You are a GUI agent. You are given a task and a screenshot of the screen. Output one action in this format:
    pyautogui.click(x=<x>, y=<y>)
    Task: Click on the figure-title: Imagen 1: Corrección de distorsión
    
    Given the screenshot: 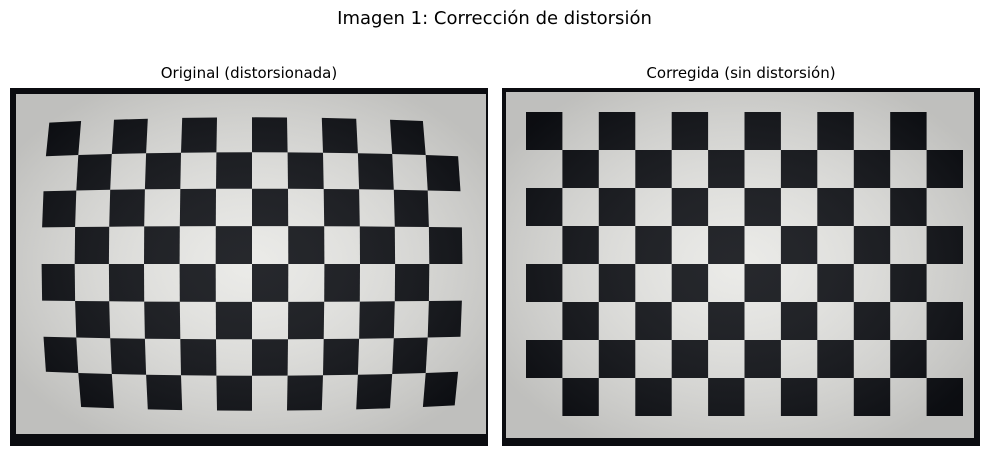 What is the action you would take?
    pyautogui.click(x=494, y=18)
    